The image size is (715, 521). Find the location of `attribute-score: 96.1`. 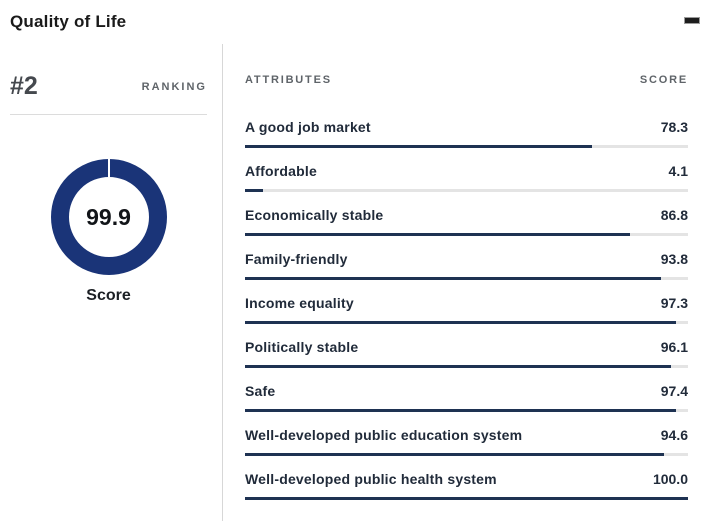

attribute-score: 96.1 is located at coordinates (674, 347).